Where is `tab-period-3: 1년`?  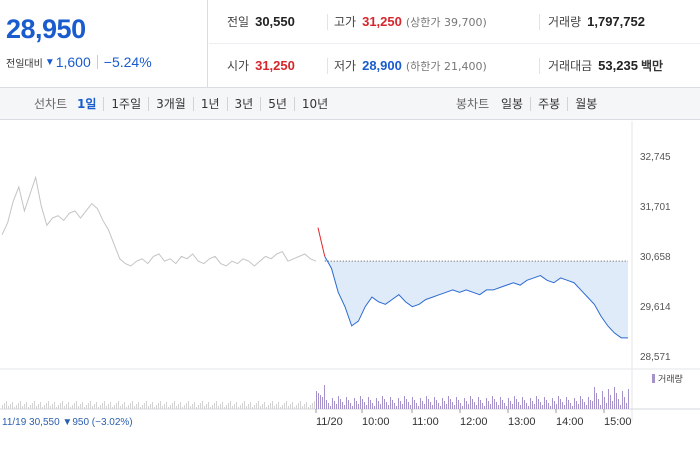
tab-period-3: 1년 is located at coordinates (209, 104).